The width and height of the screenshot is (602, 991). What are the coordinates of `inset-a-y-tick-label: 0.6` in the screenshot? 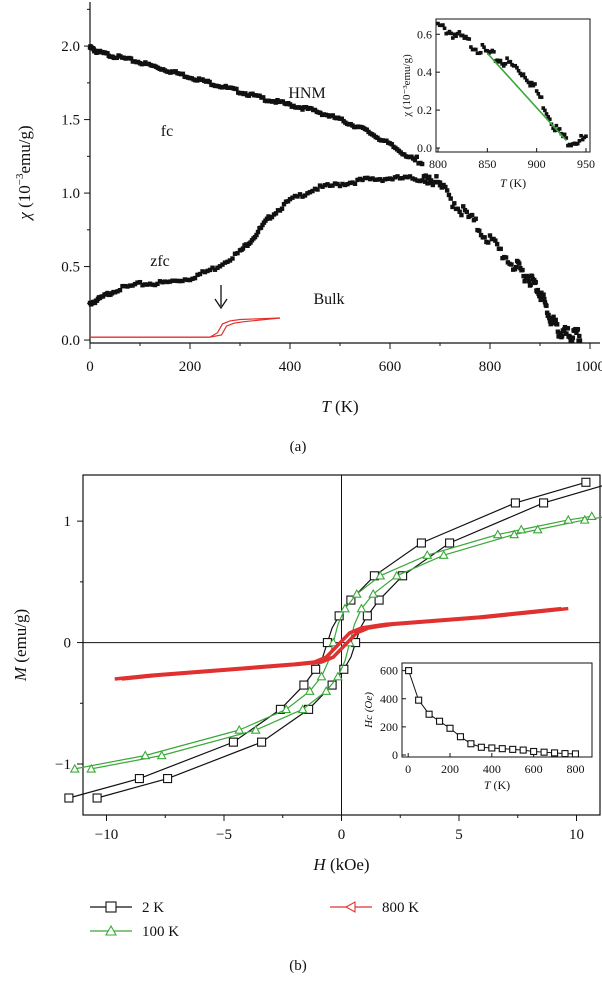 It's located at (424, 34).